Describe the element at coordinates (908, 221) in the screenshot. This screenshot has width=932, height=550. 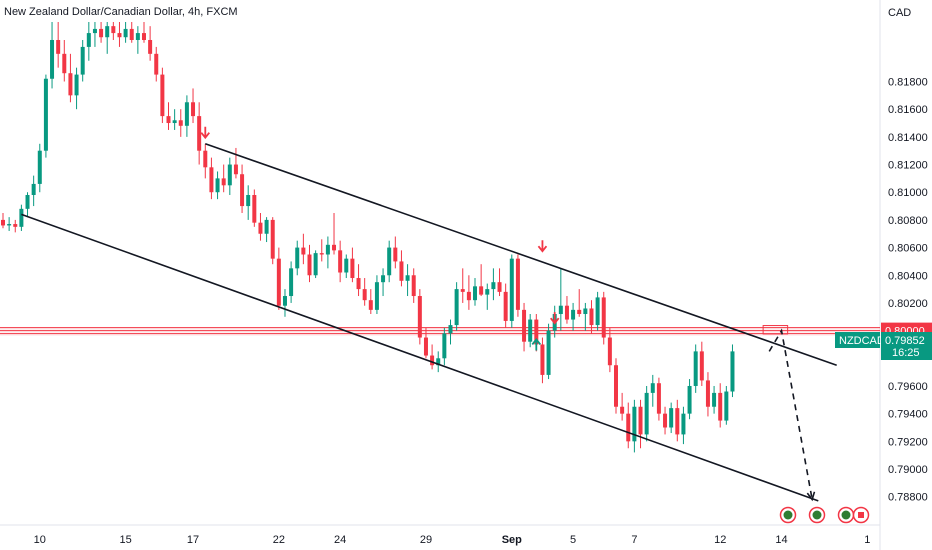
I see `y-tick-label: 0.80800` at that location.